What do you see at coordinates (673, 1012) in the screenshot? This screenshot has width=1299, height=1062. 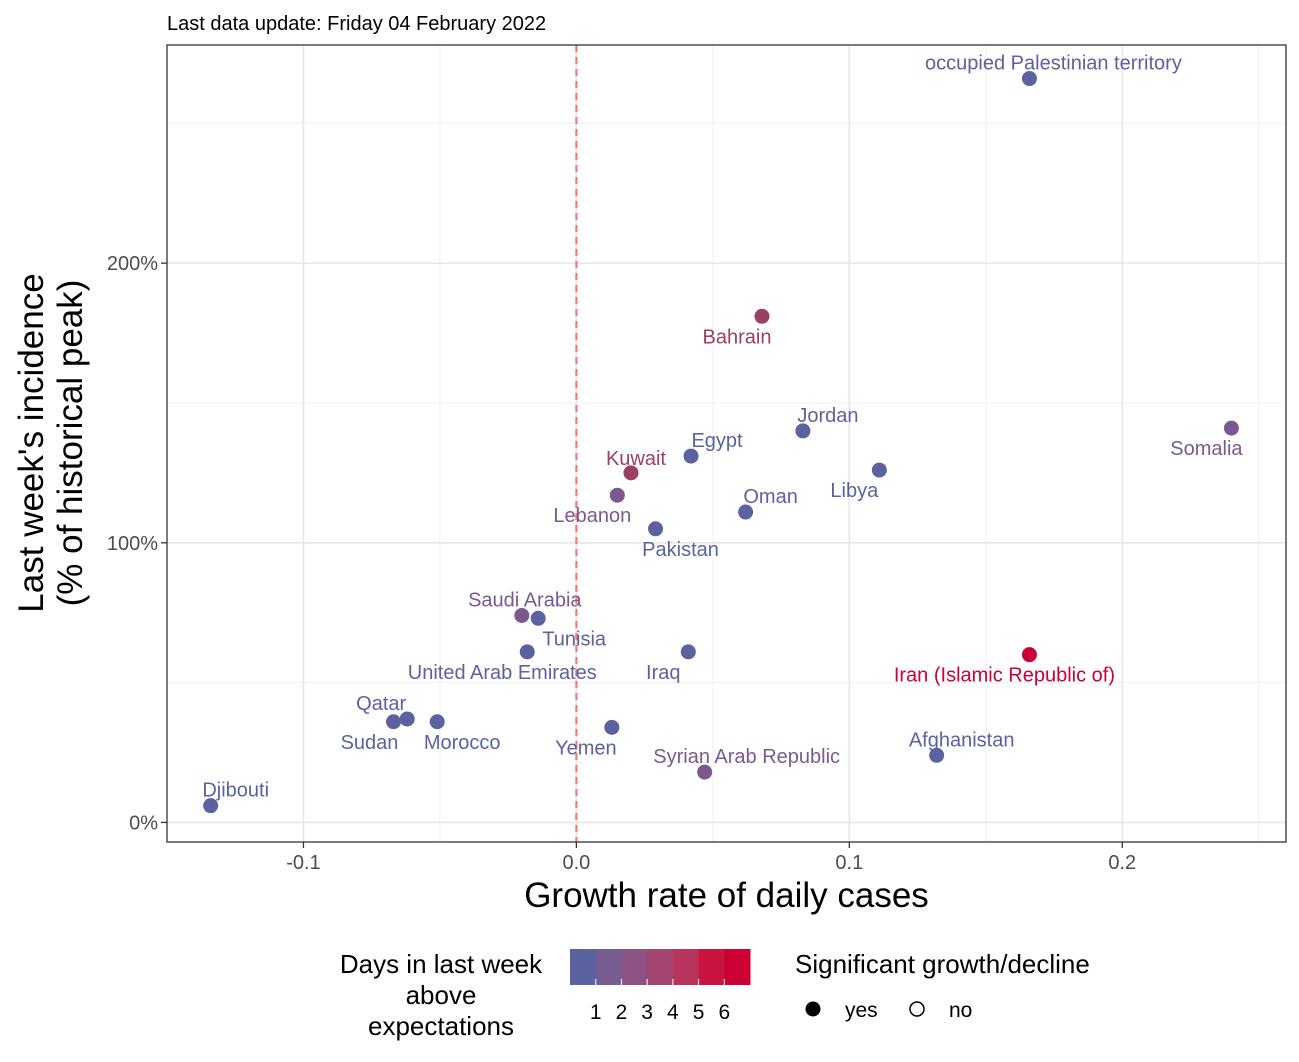 I see `color-legend-label: 4` at bounding box center [673, 1012].